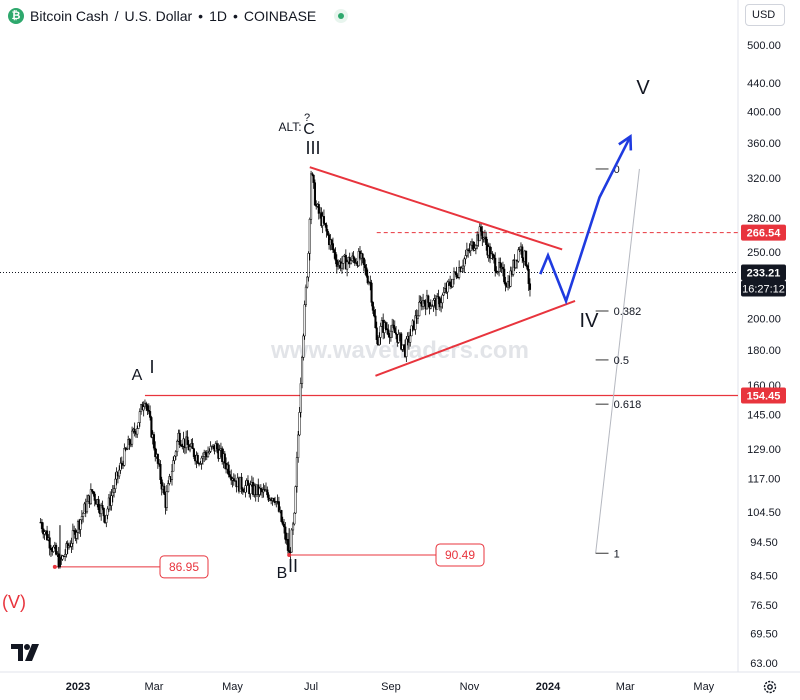  I want to click on resistance-tag-text: 266.54, so click(764, 234).